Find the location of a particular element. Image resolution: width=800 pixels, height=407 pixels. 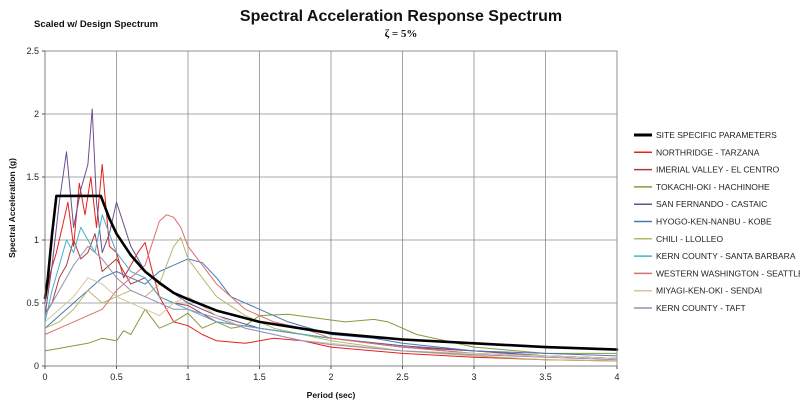

chart-title: Spectral Acceleration Response Spectrum is located at coordinates (401, 16).